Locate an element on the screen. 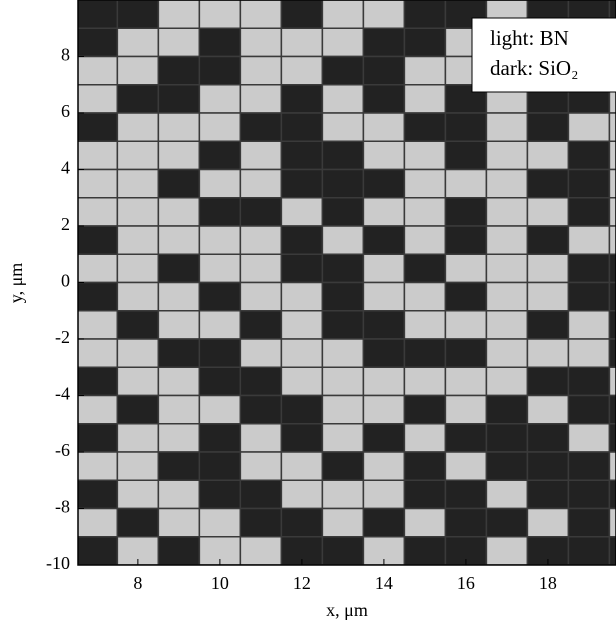 This screenshot has width=616, height=629. x-tick-label: 16 is located at coordinates (466, 583).